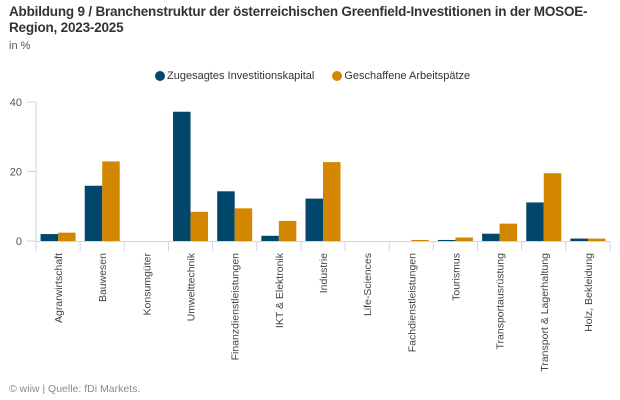 Image resolution: width=620 pixels, height=400 pixels. What do you see at coordinates (192, 286) in the screenshot?
I see `x-category-label: Umwelttechnik` at bounding box center [192, 286].